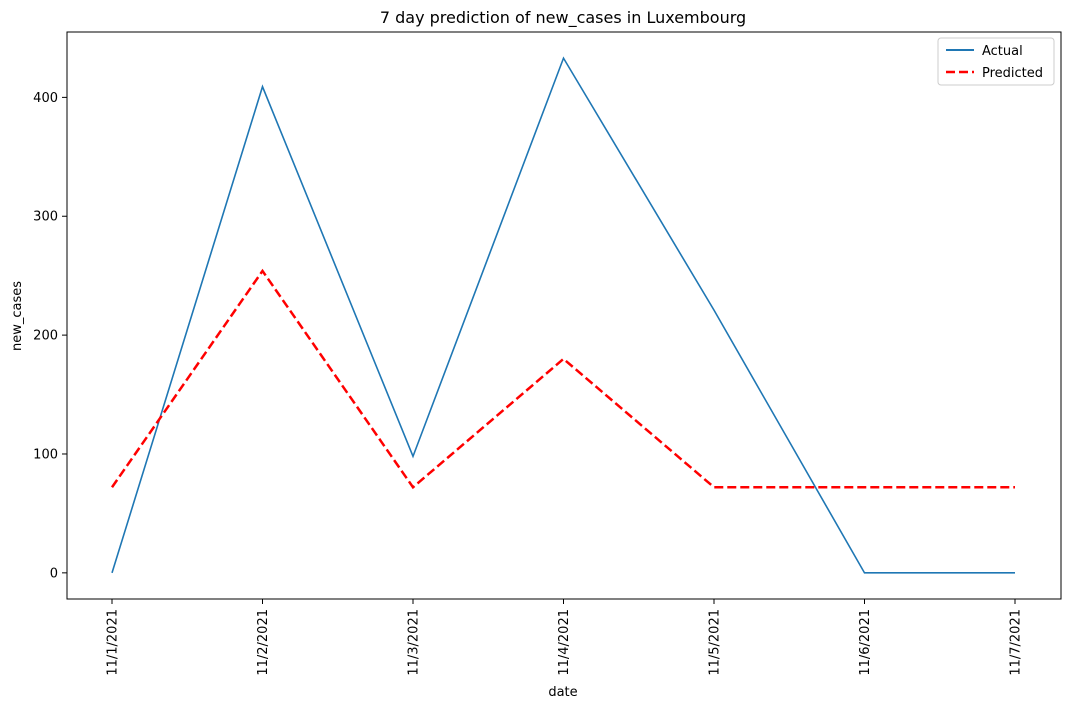 Image resolution: width=1070 pixels, height=709 pixels. I want to click on x-tick-label: 11/7/2021, so click(1016, 642).